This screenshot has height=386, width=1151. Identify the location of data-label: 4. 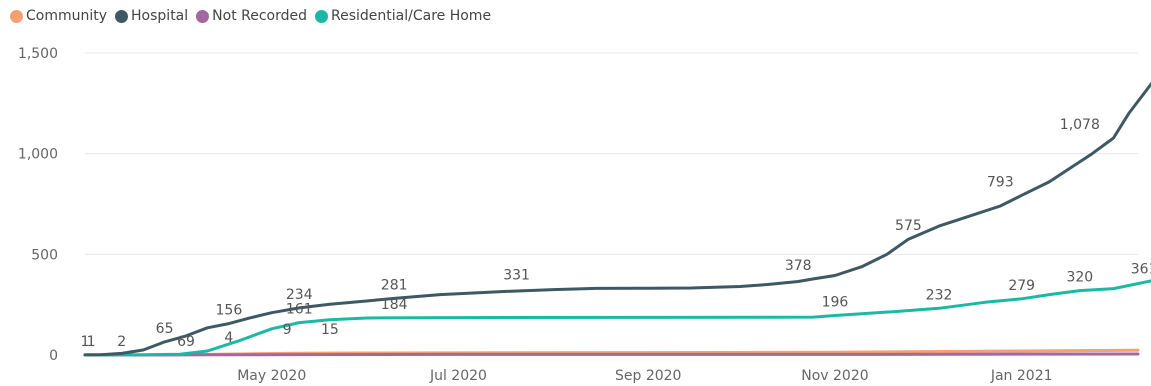
(228, 338).